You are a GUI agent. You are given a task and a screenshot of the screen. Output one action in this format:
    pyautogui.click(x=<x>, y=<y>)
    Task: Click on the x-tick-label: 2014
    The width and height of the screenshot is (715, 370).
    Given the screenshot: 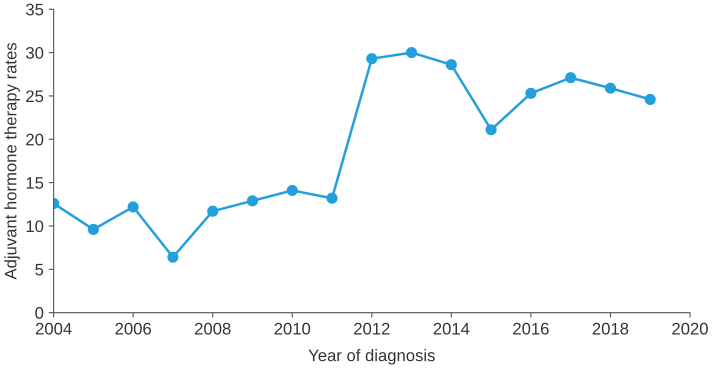 What is the action you would take?
    pyautogui.click(x=452, y=328)
    